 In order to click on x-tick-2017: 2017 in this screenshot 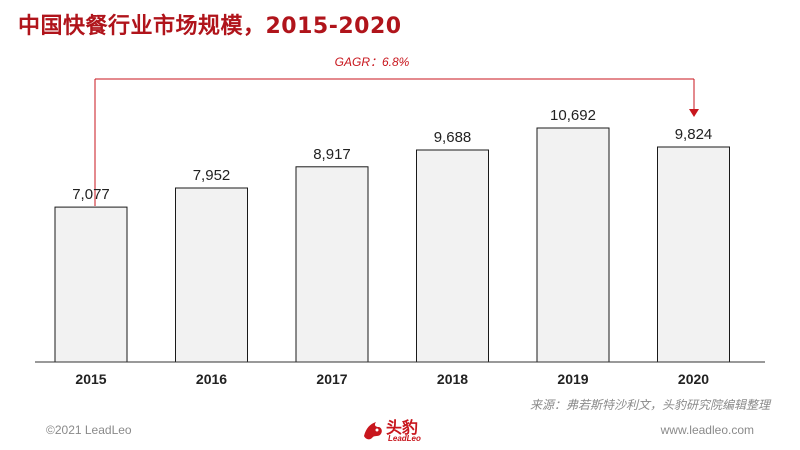, I will do `click(331, 379)`.